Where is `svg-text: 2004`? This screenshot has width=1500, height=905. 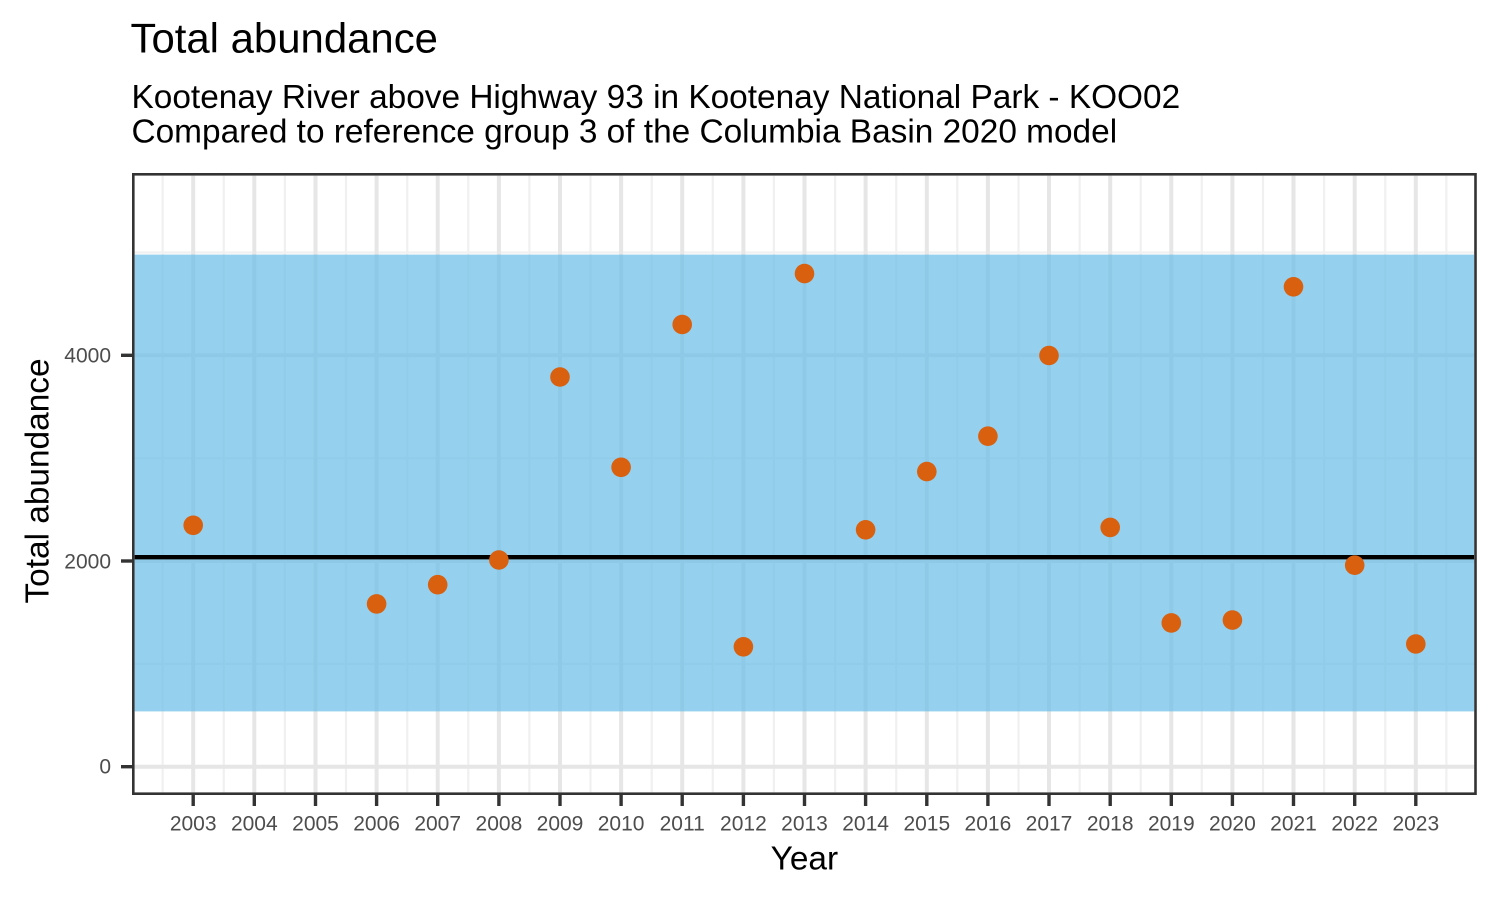
svg-text: 2004 is located at coordinates (254, 824).